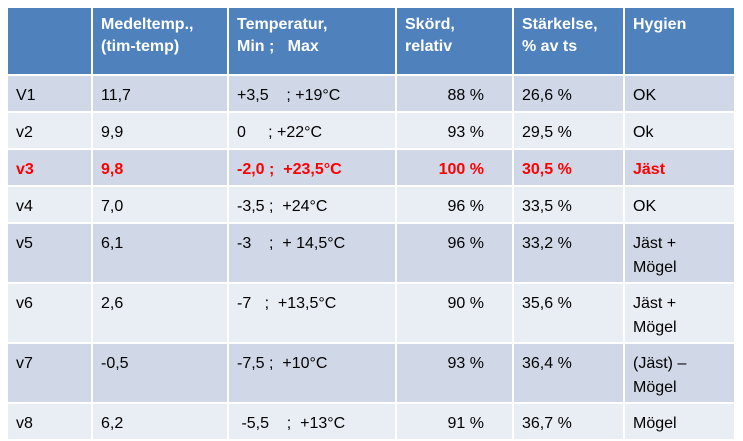  I want to click on cell-temperatur: -2,0 ; +23,5°C, so click(312, 167).